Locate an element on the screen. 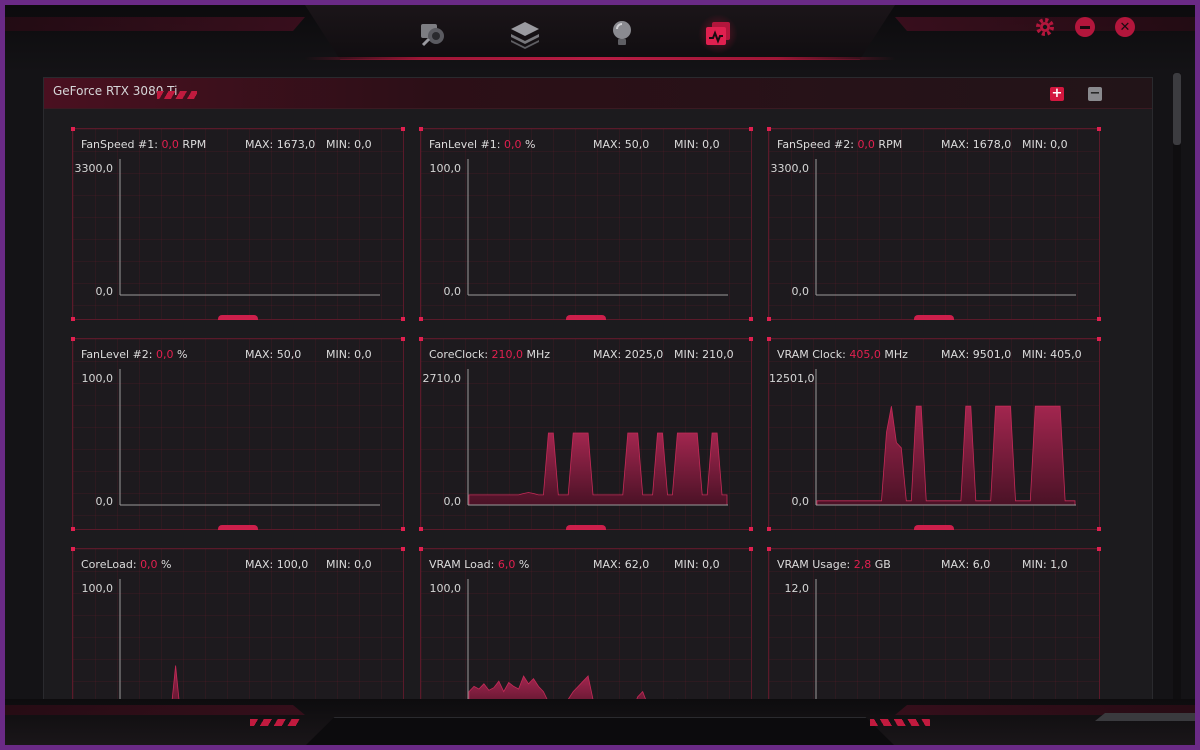  panel-stripes is located at coordinates (177, 95).